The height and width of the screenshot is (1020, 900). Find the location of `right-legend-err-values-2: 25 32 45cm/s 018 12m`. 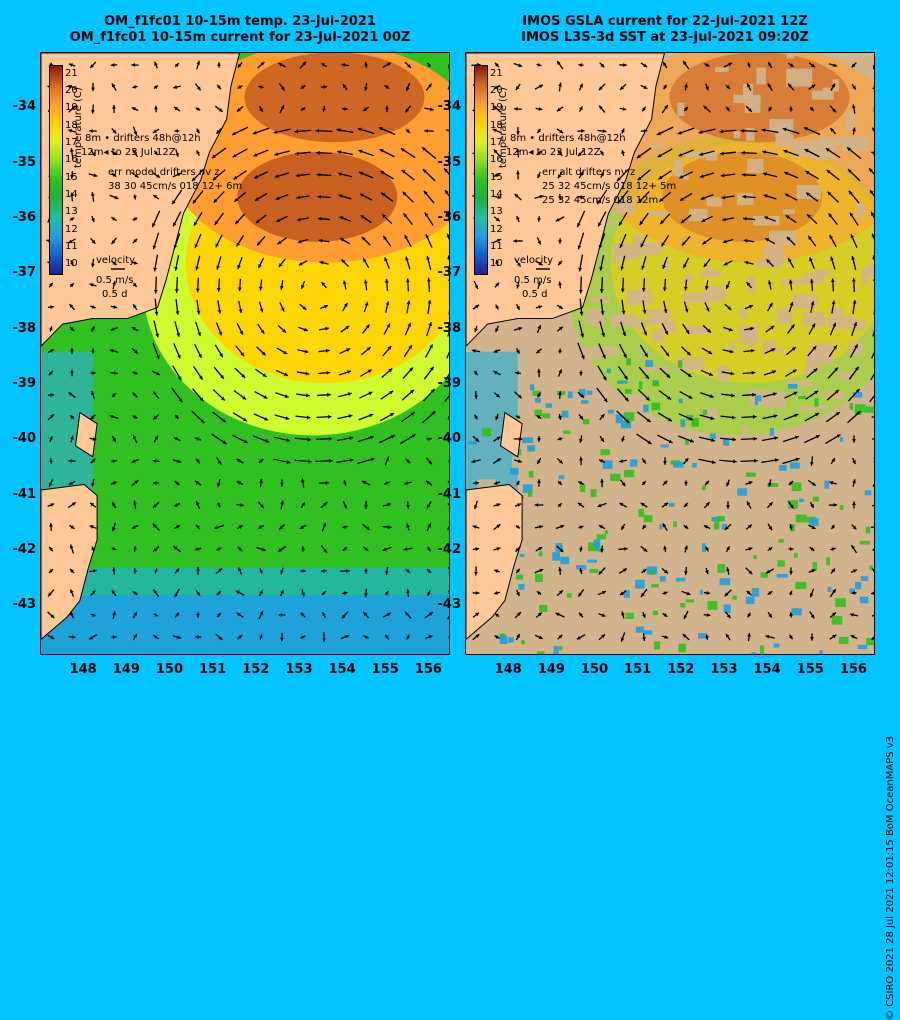

right-legend-err-values-2: 25 32 45cm/s 018 12m is located at coordinates (600, 200).